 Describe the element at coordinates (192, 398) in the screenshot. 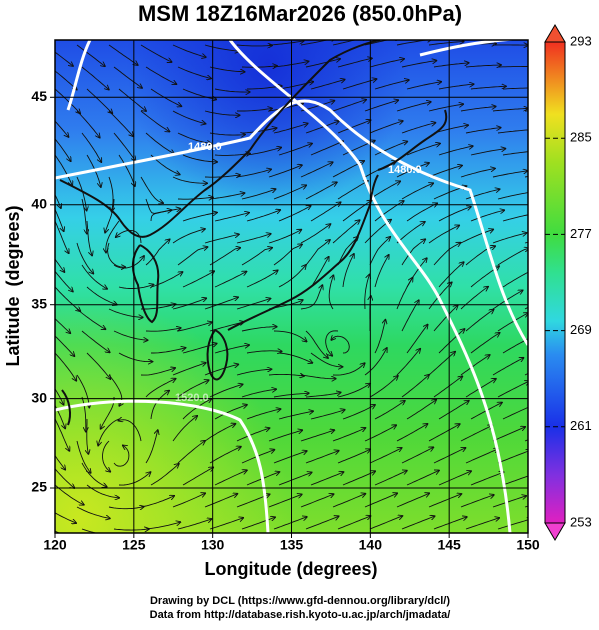

I see `contour-label: 1520.0` at that location.